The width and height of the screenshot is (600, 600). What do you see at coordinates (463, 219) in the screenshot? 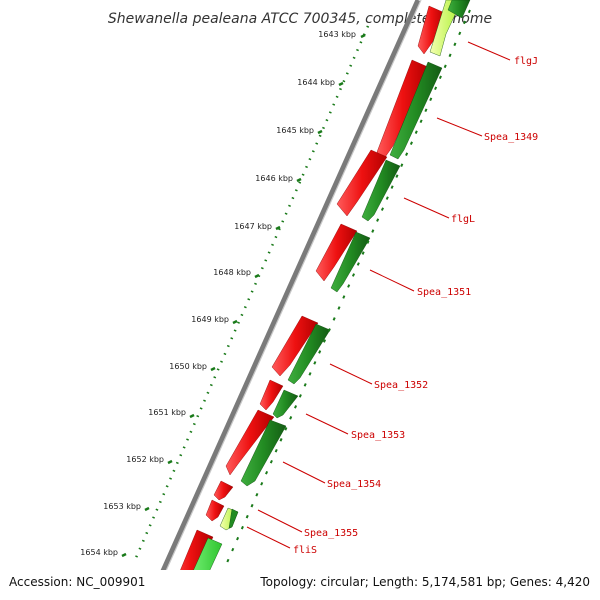
I see `gene-label-flgl: flgL` at bounding box center [463, 219].